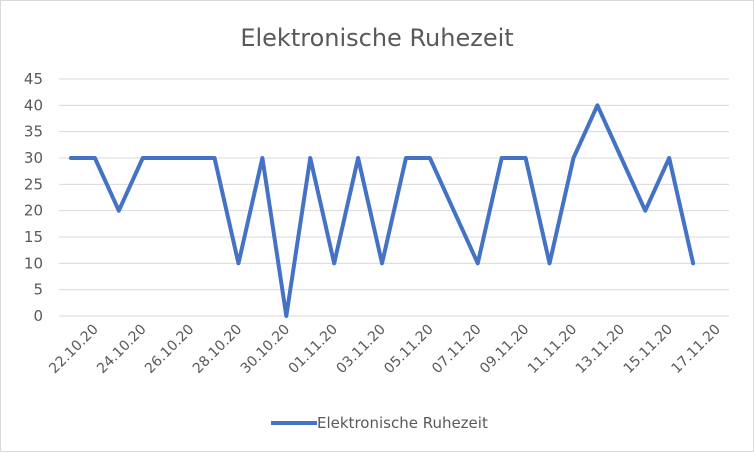 The image size is (754, 453). What do you see at coordinates (265, 349) in the screenshot?
I see `x-tick-label: 30.10.20` at bounding box center [265, 349].